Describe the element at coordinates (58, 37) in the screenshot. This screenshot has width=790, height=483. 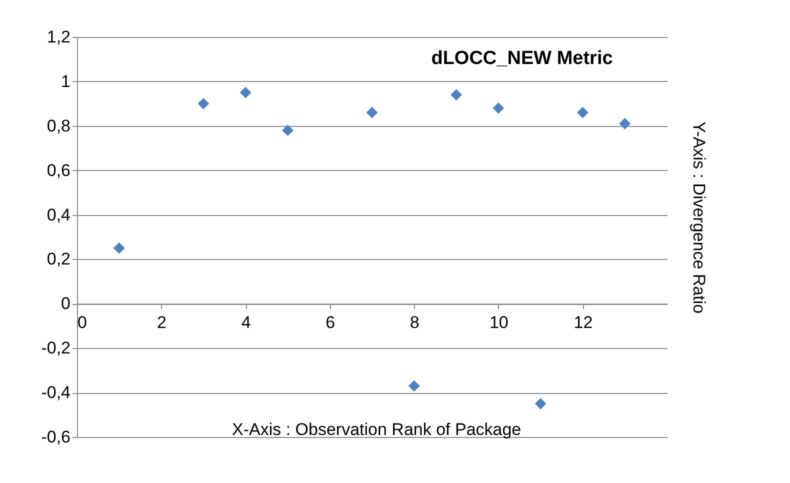
I see `y-tick-label: 1,2` at that location.